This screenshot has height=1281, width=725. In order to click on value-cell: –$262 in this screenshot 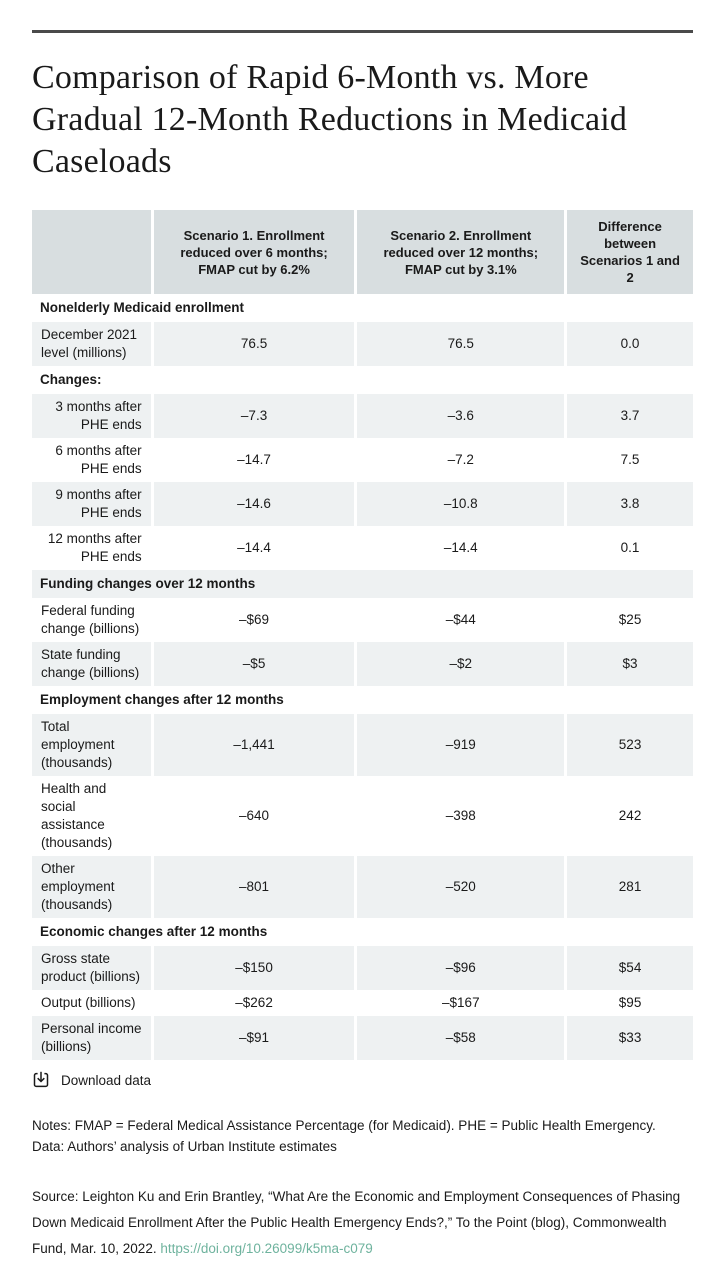, I will do `click(254, 1002)`.